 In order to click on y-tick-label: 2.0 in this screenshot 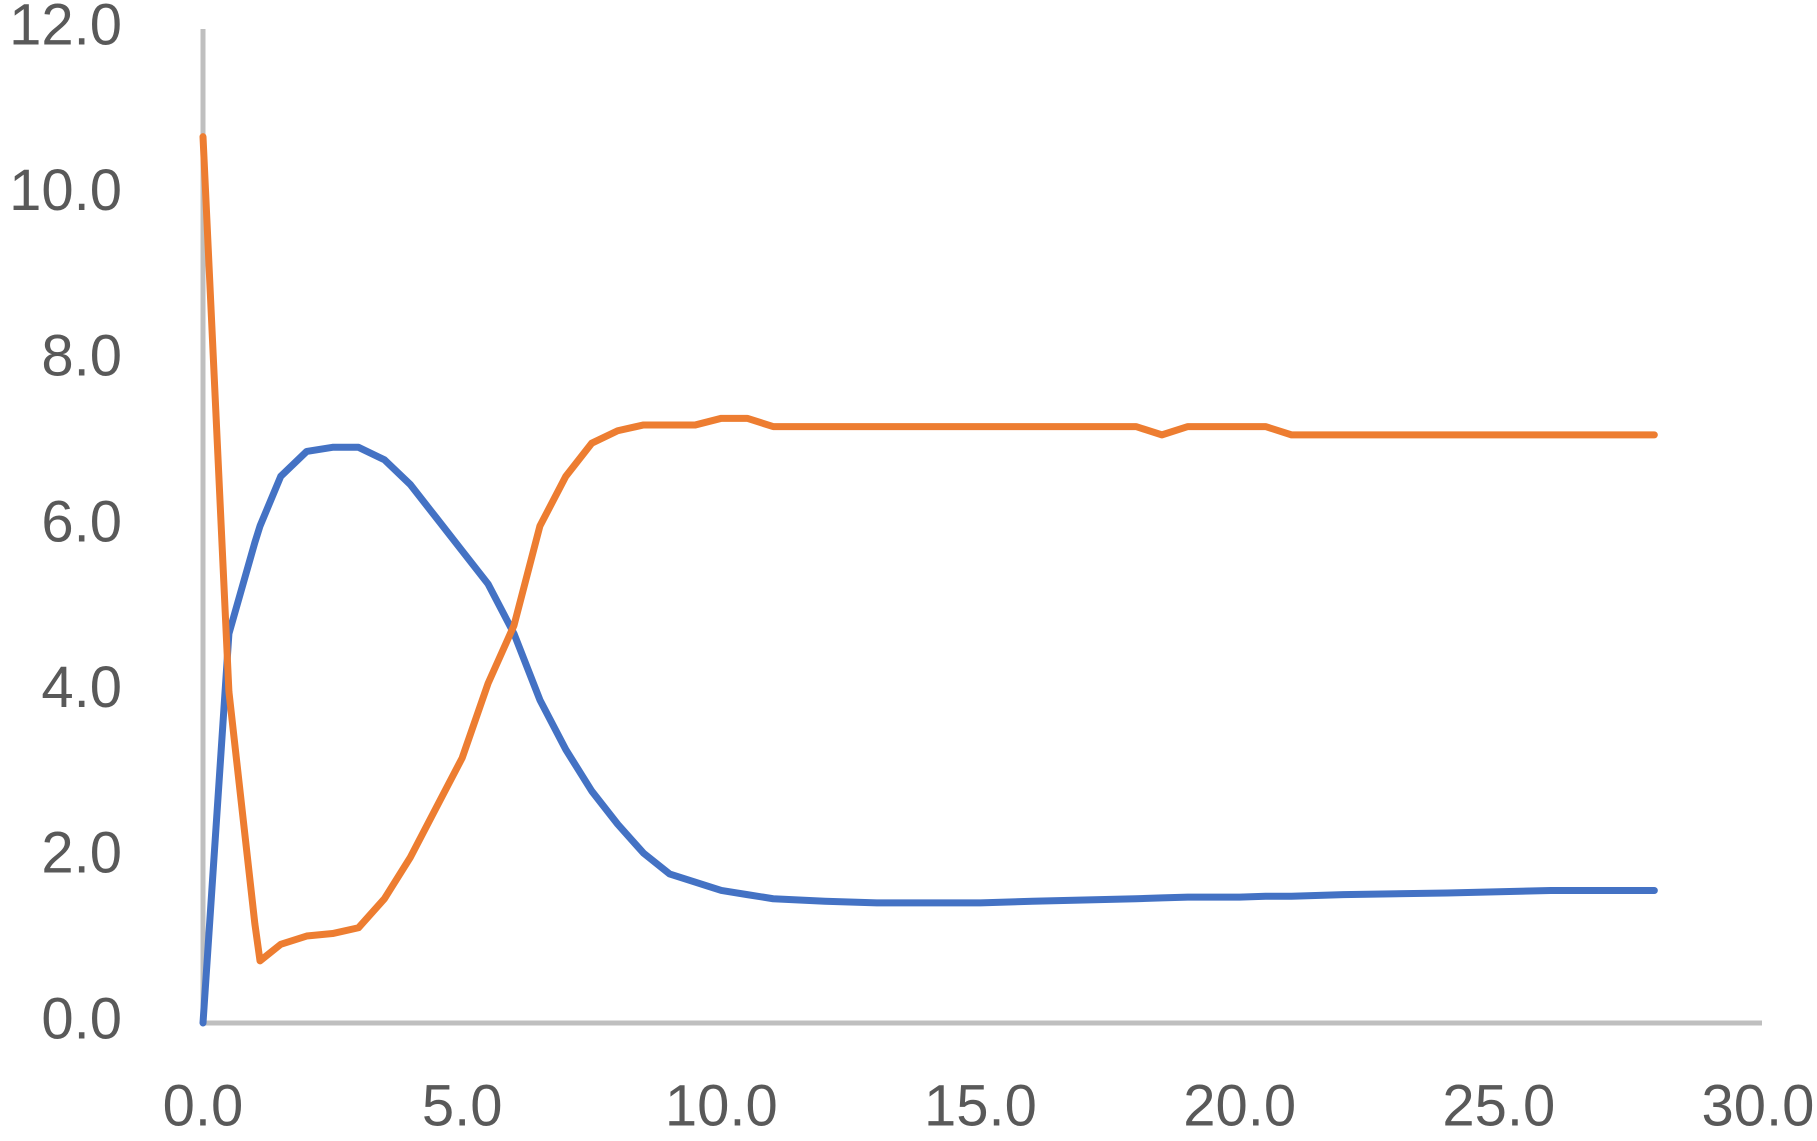, I will do `click(81, 853)`.